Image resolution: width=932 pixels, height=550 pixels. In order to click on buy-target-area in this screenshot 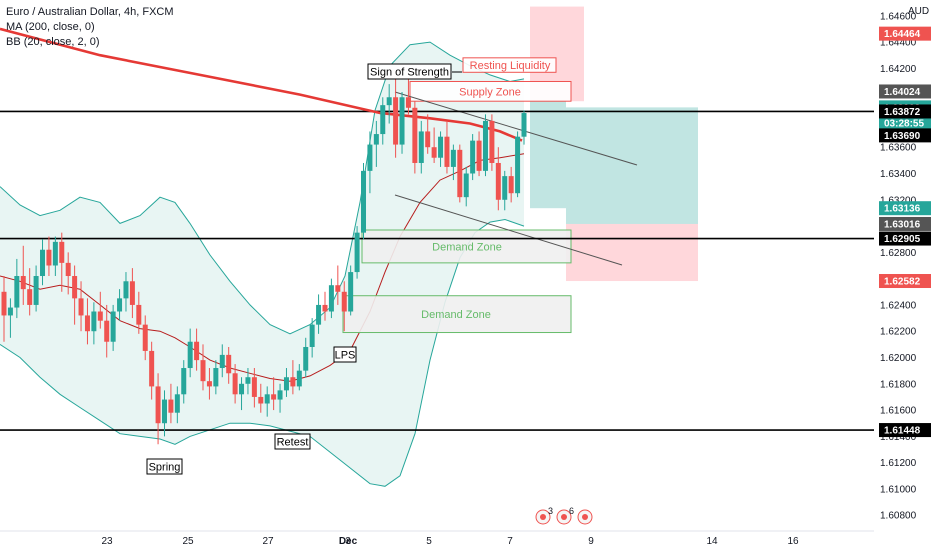, I will do `click(632, 165)`.